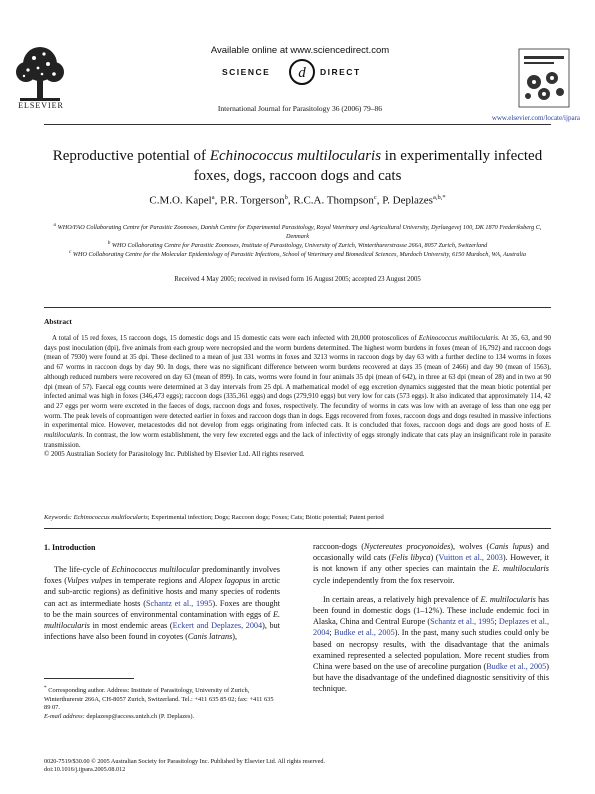 Image resolution: width=595 pixels, height=794 pixels. I want to click on author-deplazes-sup: a,b,*, so click(439, 197).